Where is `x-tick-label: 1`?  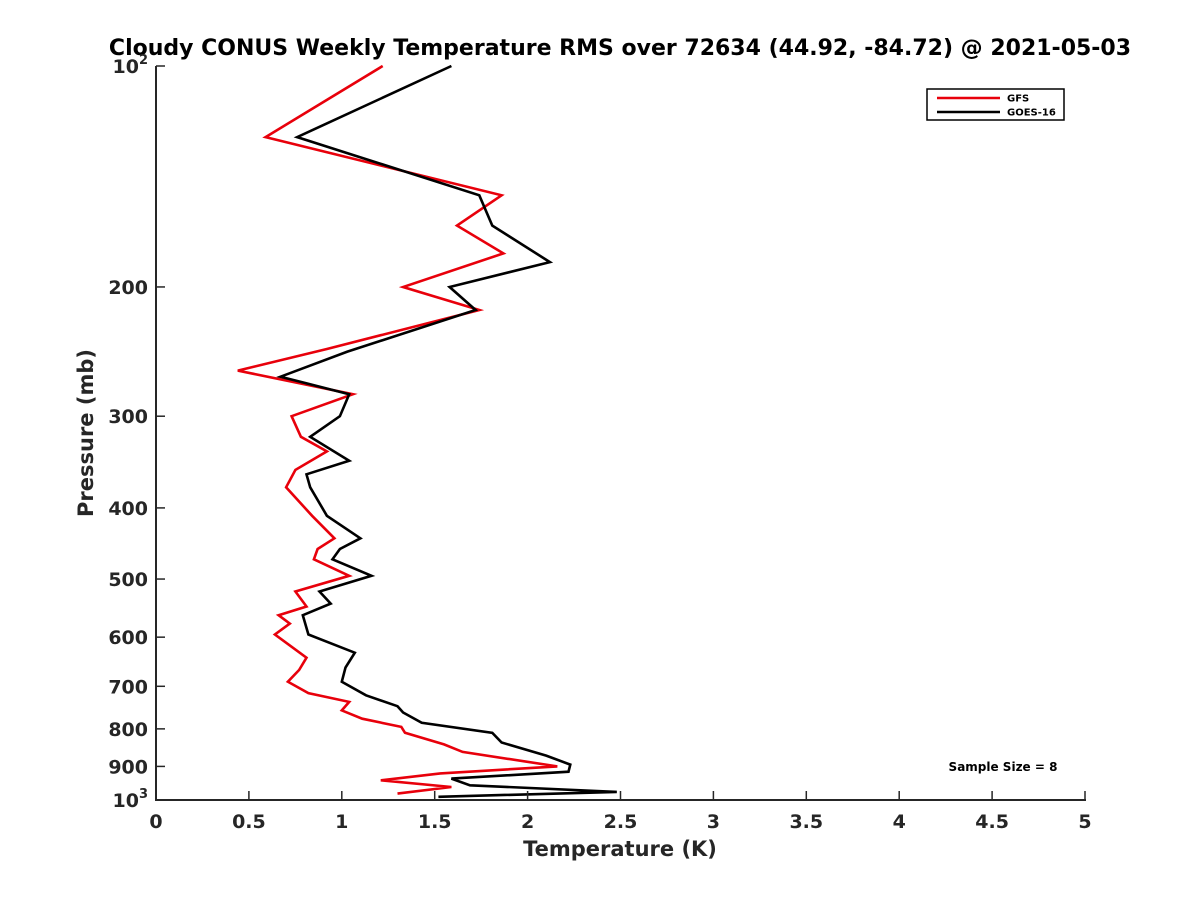
x-tick-label: 1 is located at coordinates (341, 822).